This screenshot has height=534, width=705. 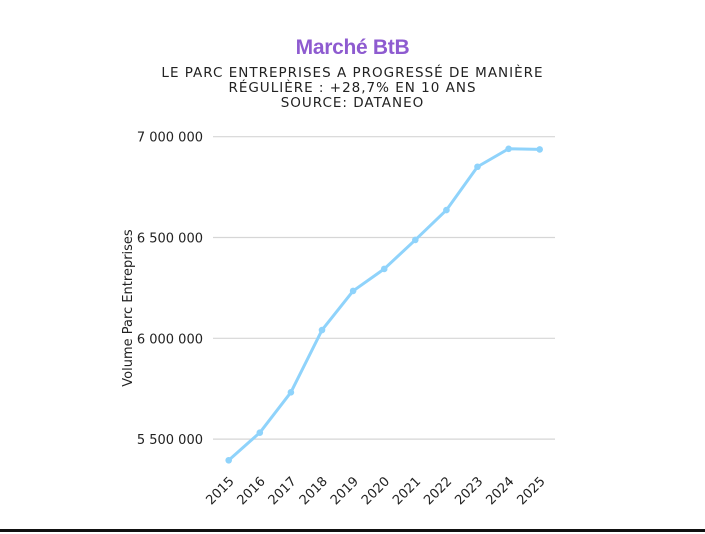 I want to click on x-tick-label: 2021, so click(x=407, y=491).